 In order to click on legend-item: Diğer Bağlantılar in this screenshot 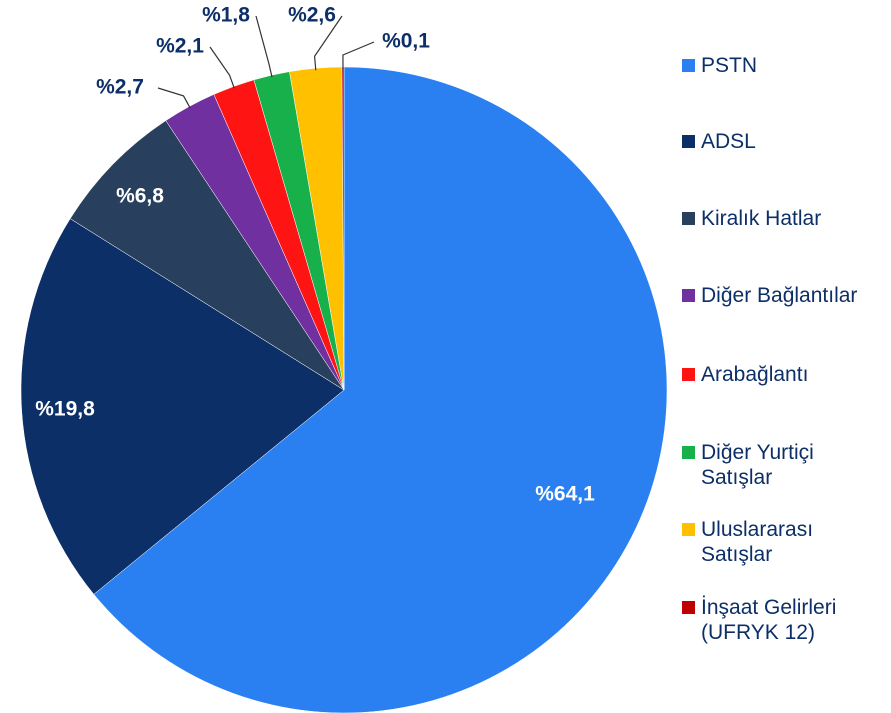, I will do `click(771, 295)`.